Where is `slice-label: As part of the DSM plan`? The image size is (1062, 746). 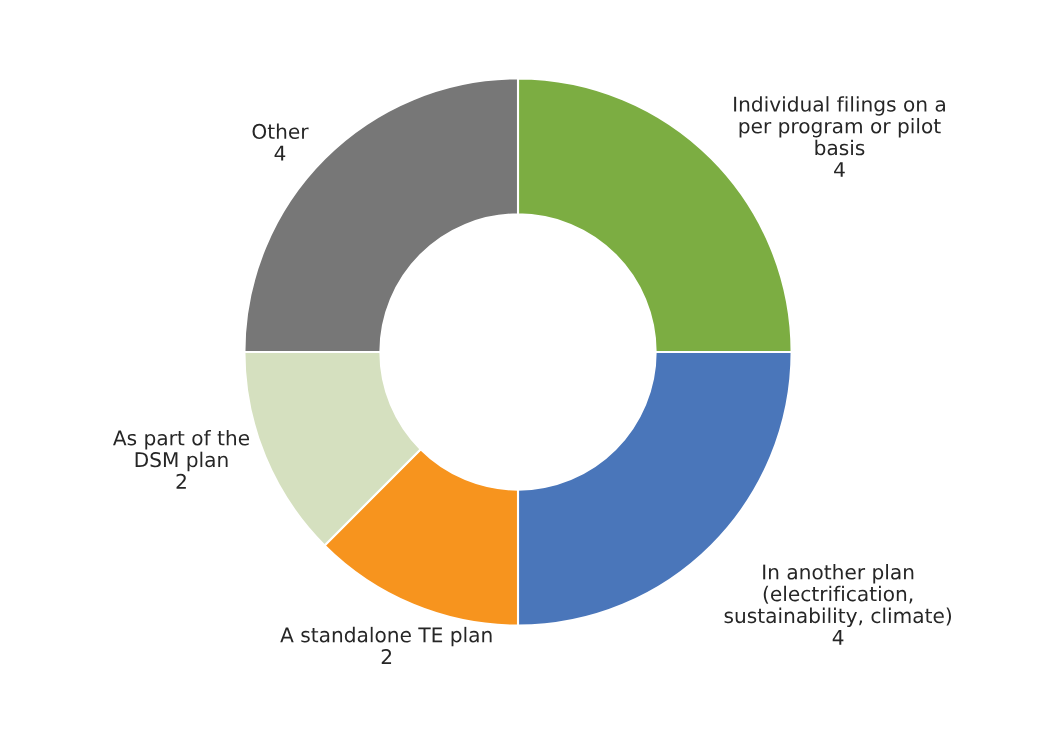
slice-label: As part of the DSM plan is located at coordinates (181, 450).